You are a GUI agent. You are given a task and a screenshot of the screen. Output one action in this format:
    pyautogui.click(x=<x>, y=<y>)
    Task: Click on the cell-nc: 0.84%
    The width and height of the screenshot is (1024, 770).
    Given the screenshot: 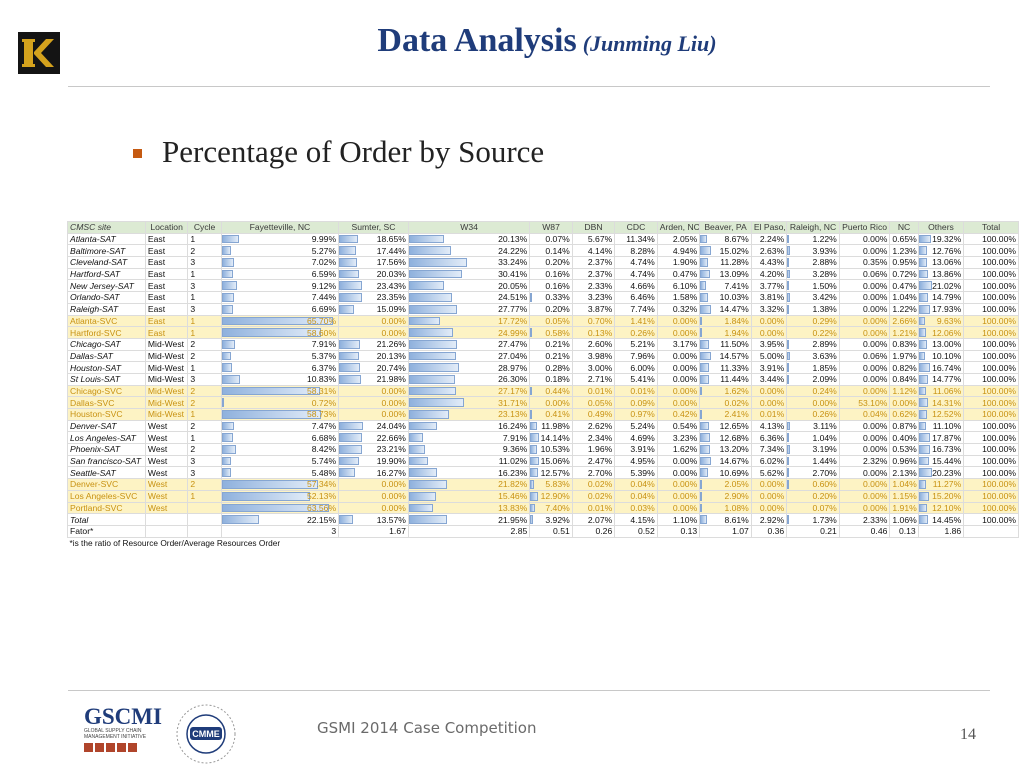 What is the action you would take?
    pyautogui.click(x=904, y=379)
    